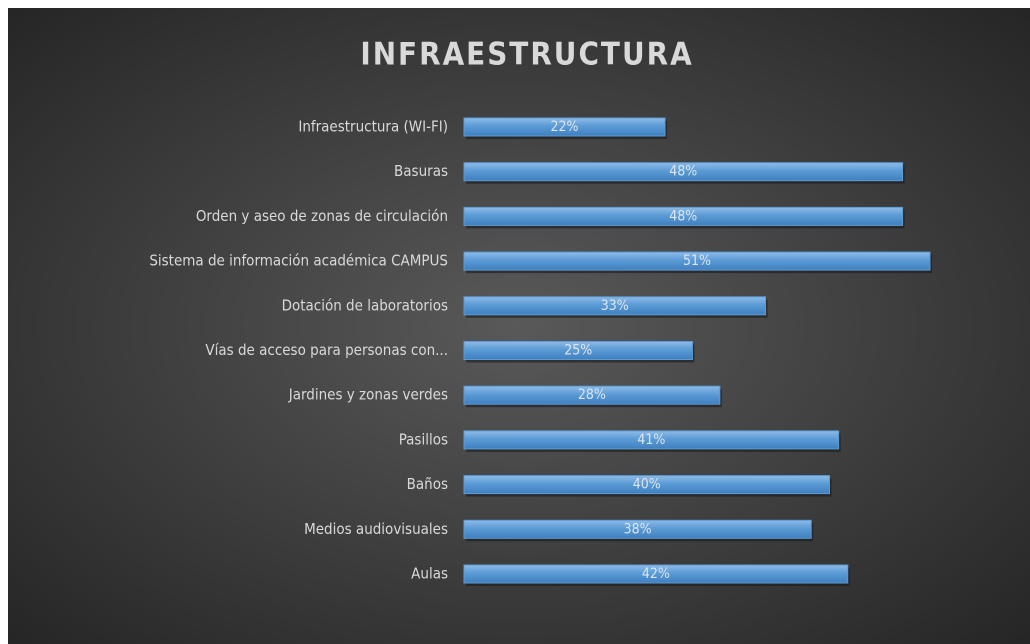 The width and height of the screenshot is (1030, 644). I want to click on category-label: Baños, so click(427, 484).